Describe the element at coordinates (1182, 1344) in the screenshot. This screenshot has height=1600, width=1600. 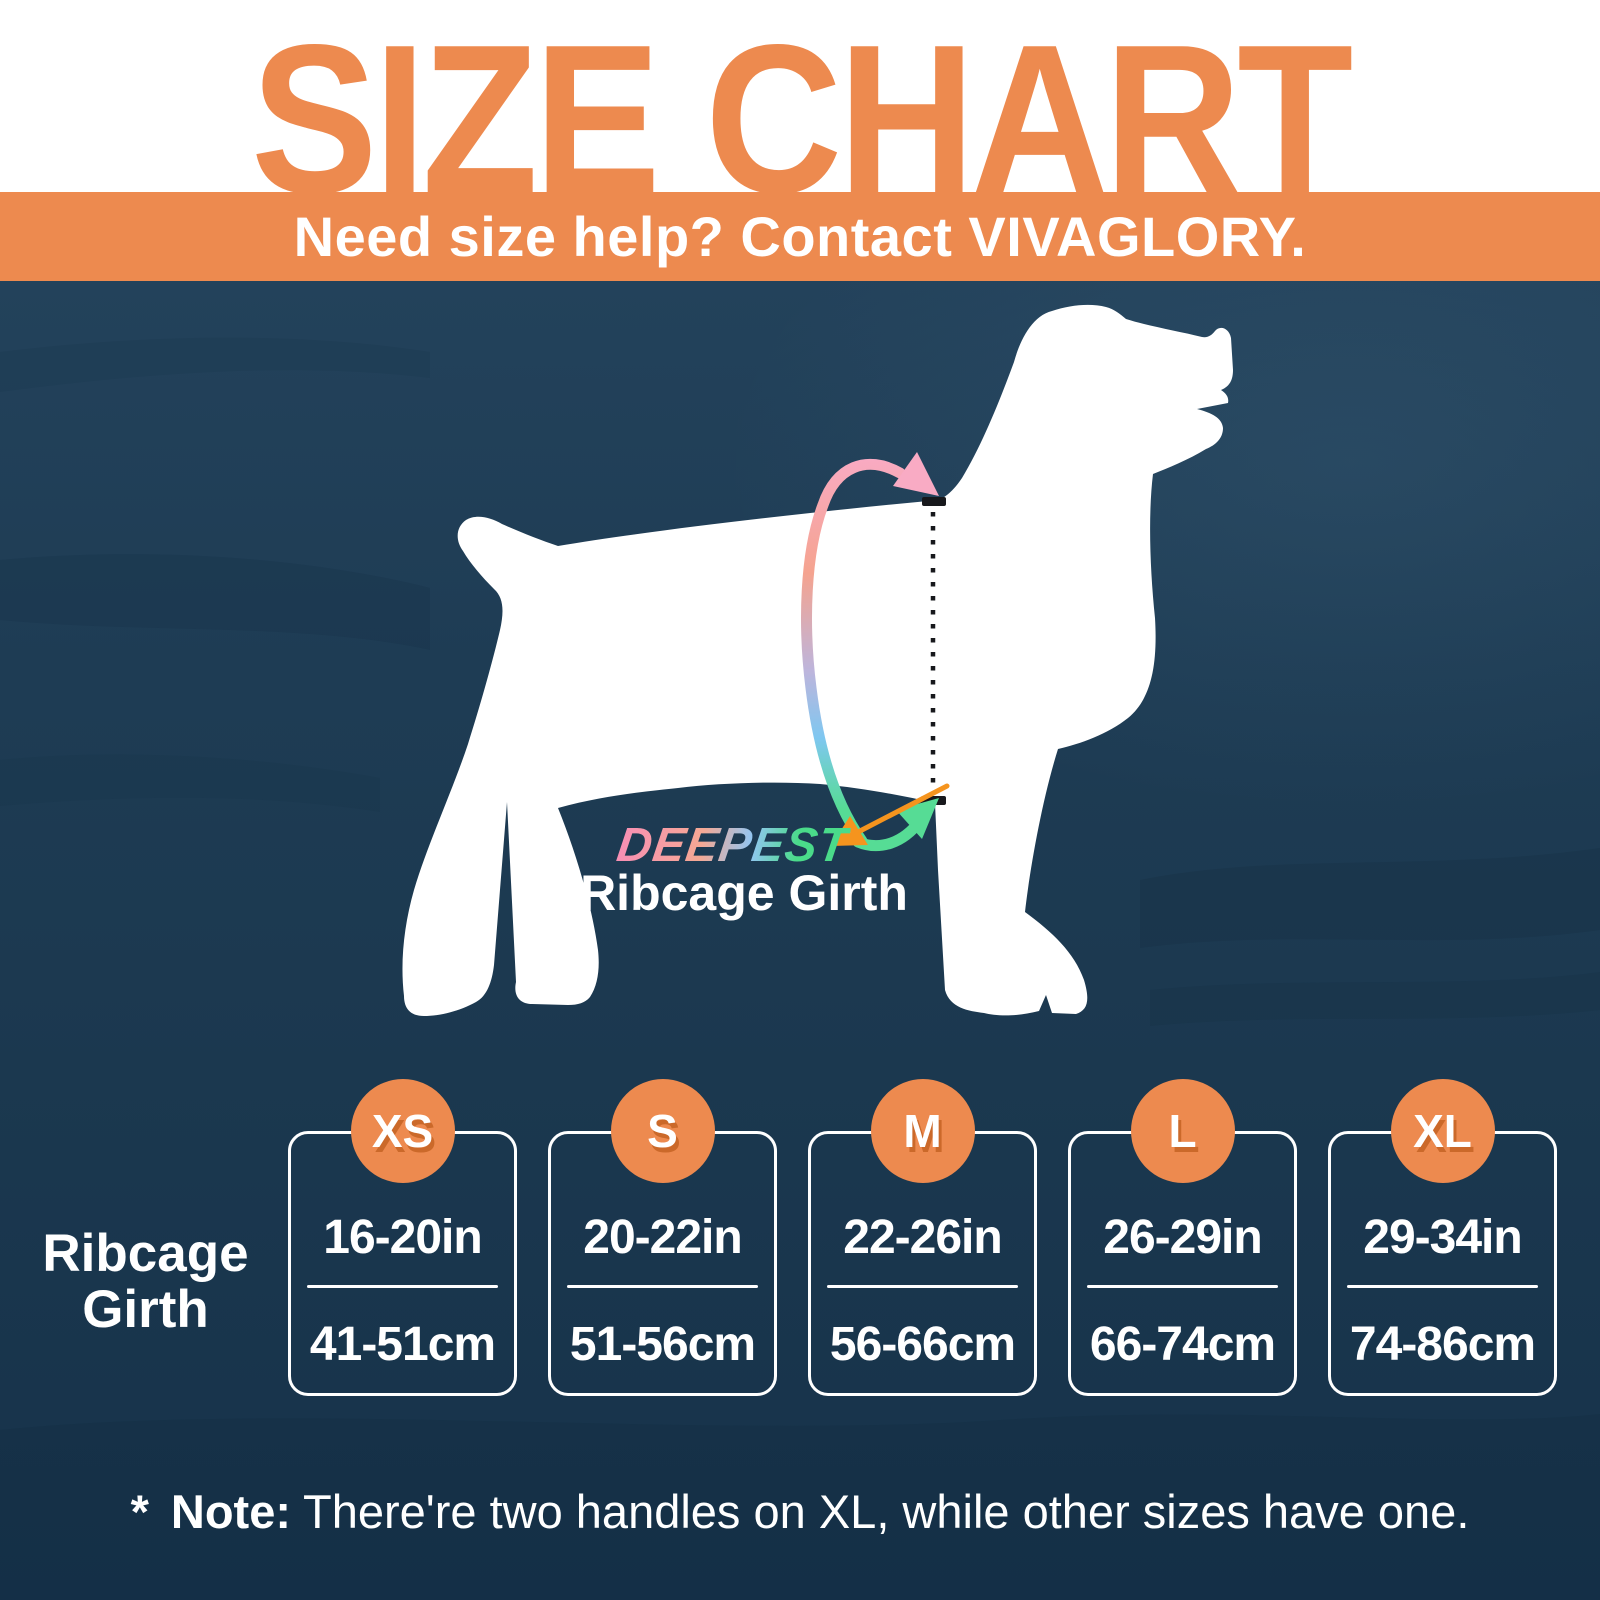
I see `size-l-cm: 66-74cm` at that location.